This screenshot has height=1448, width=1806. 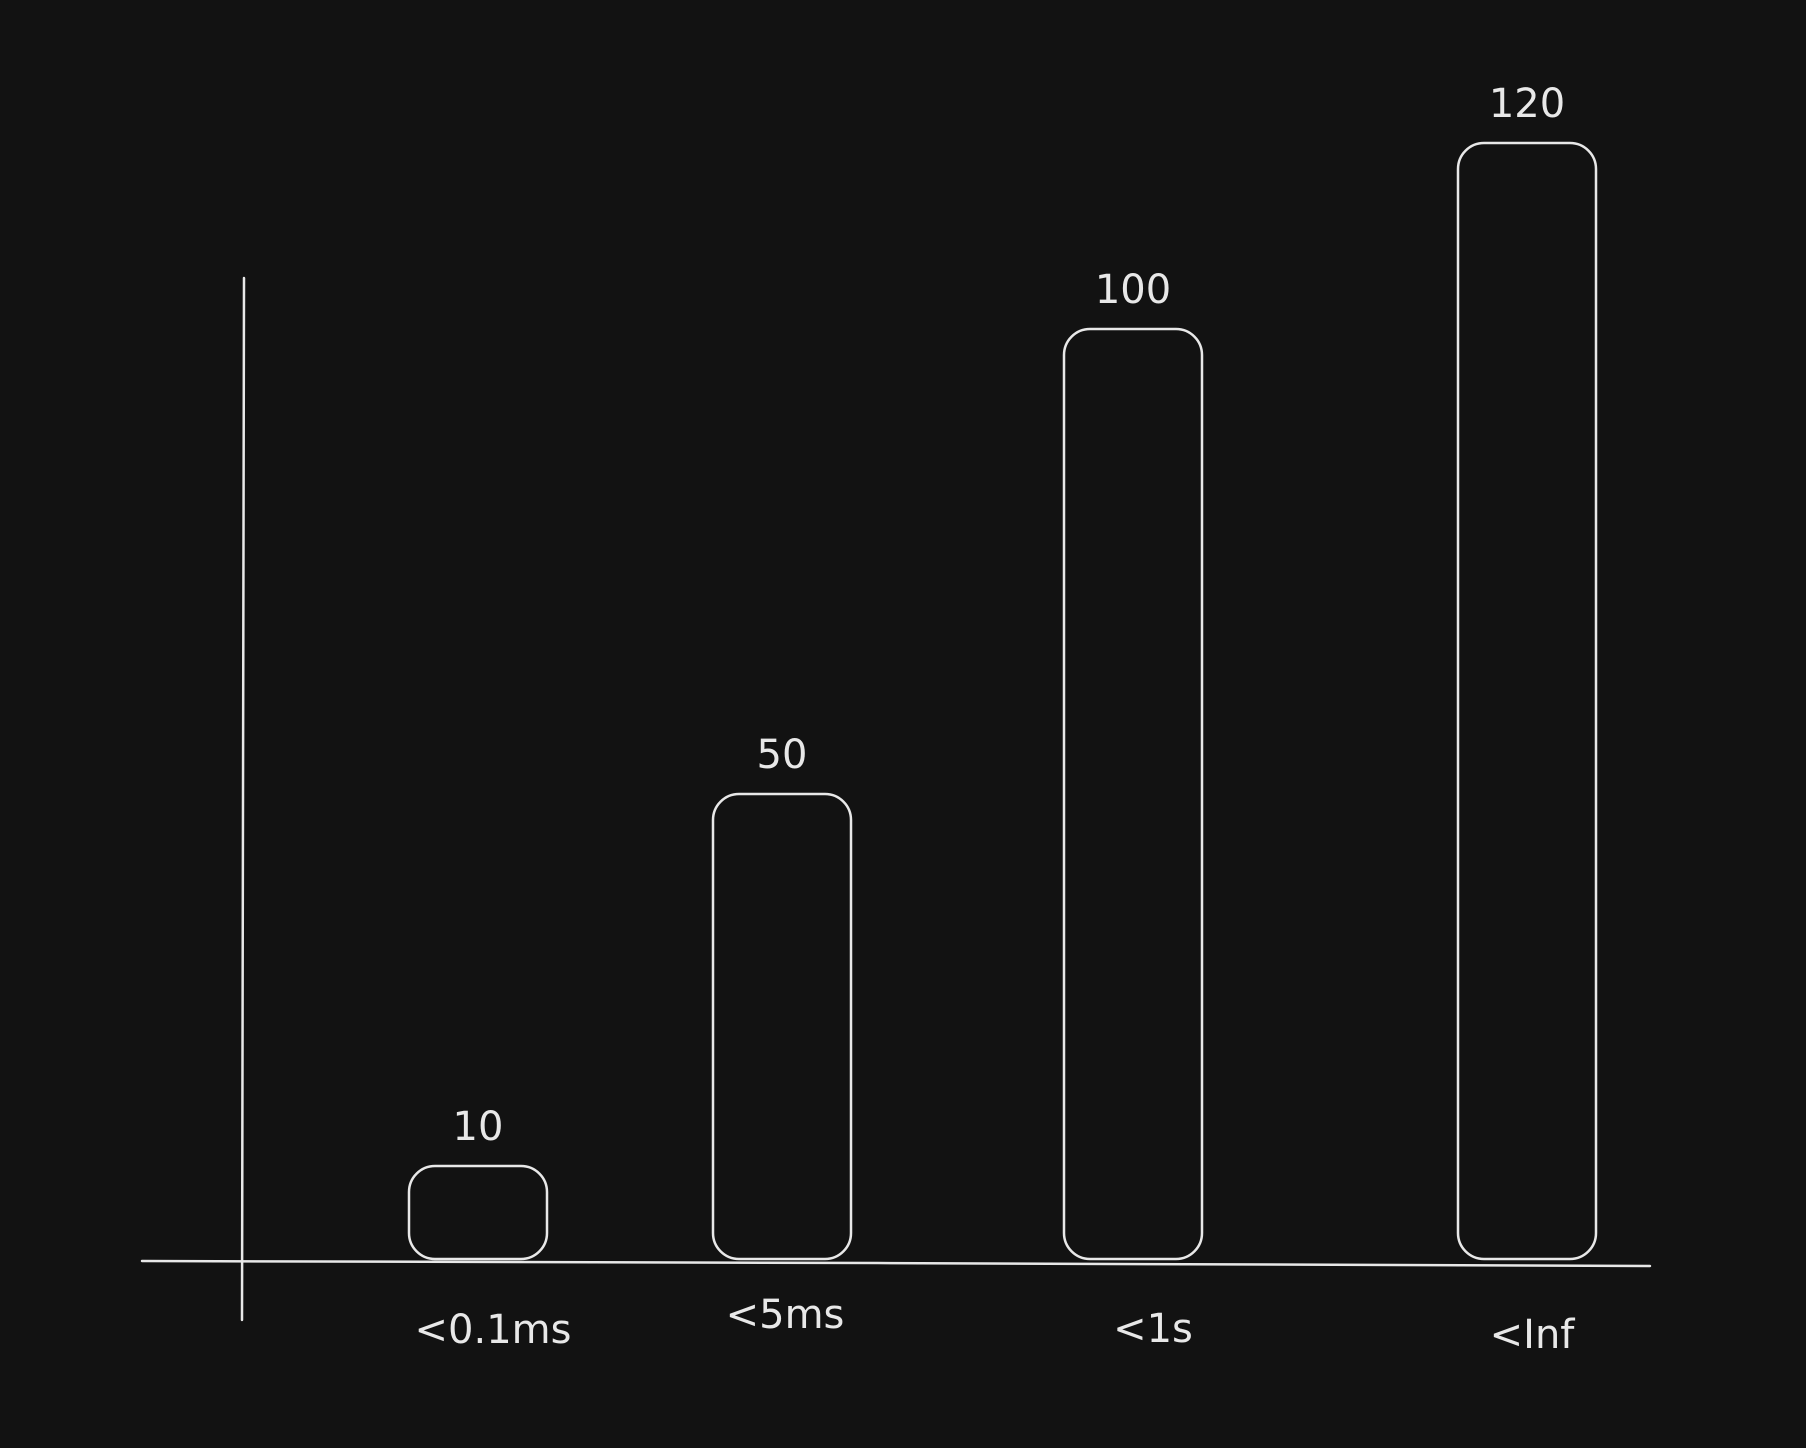 What do you see at coordinates (243, 799) in the screenshot?
I see `y-axis-line` at bounding box center [243, 799].